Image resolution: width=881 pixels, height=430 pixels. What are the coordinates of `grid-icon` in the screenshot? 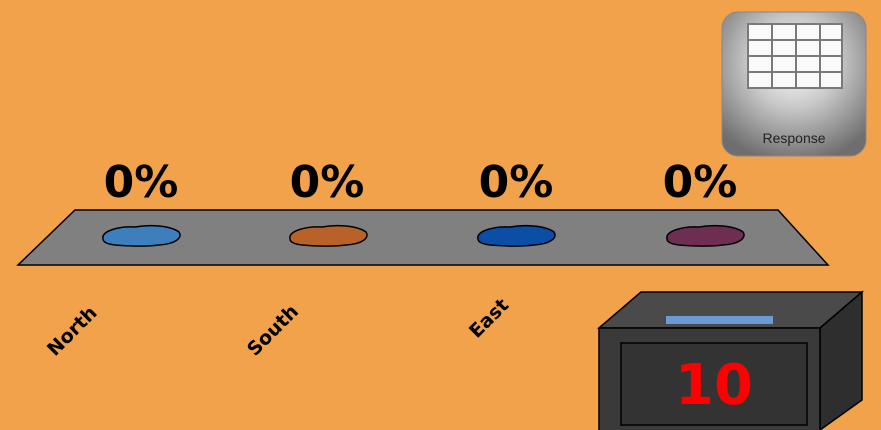 It's located at (795, 56).